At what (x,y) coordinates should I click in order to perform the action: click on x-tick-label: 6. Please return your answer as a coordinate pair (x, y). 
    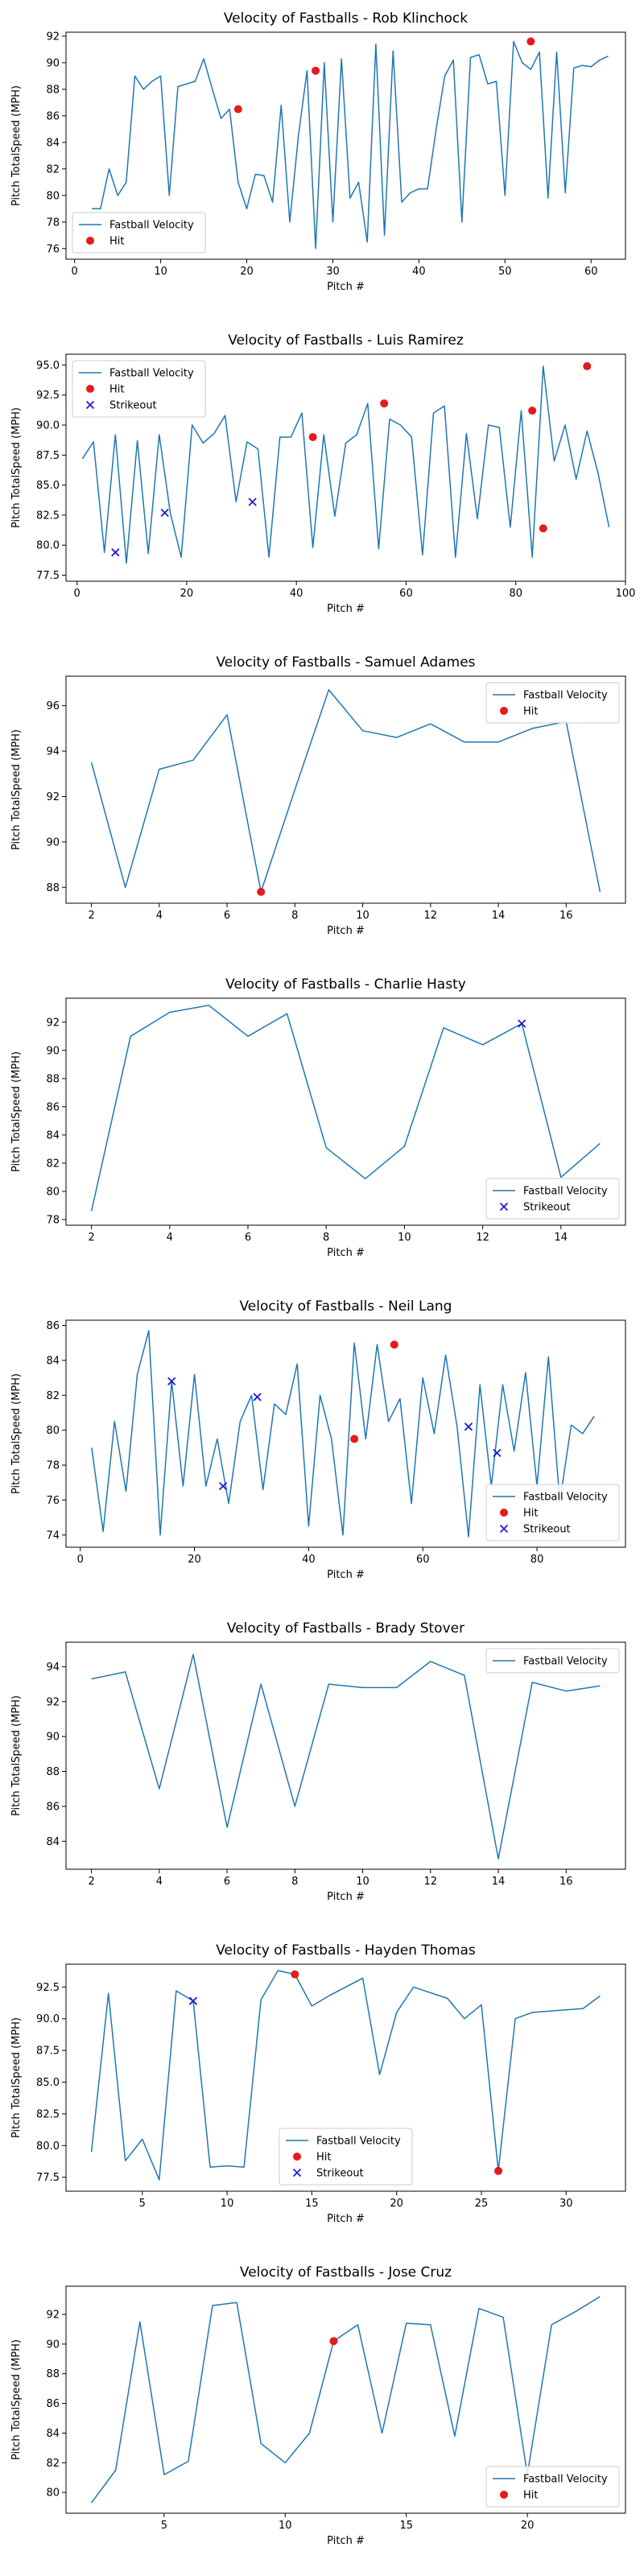
    Looking at the image, I should click on (227, 916).